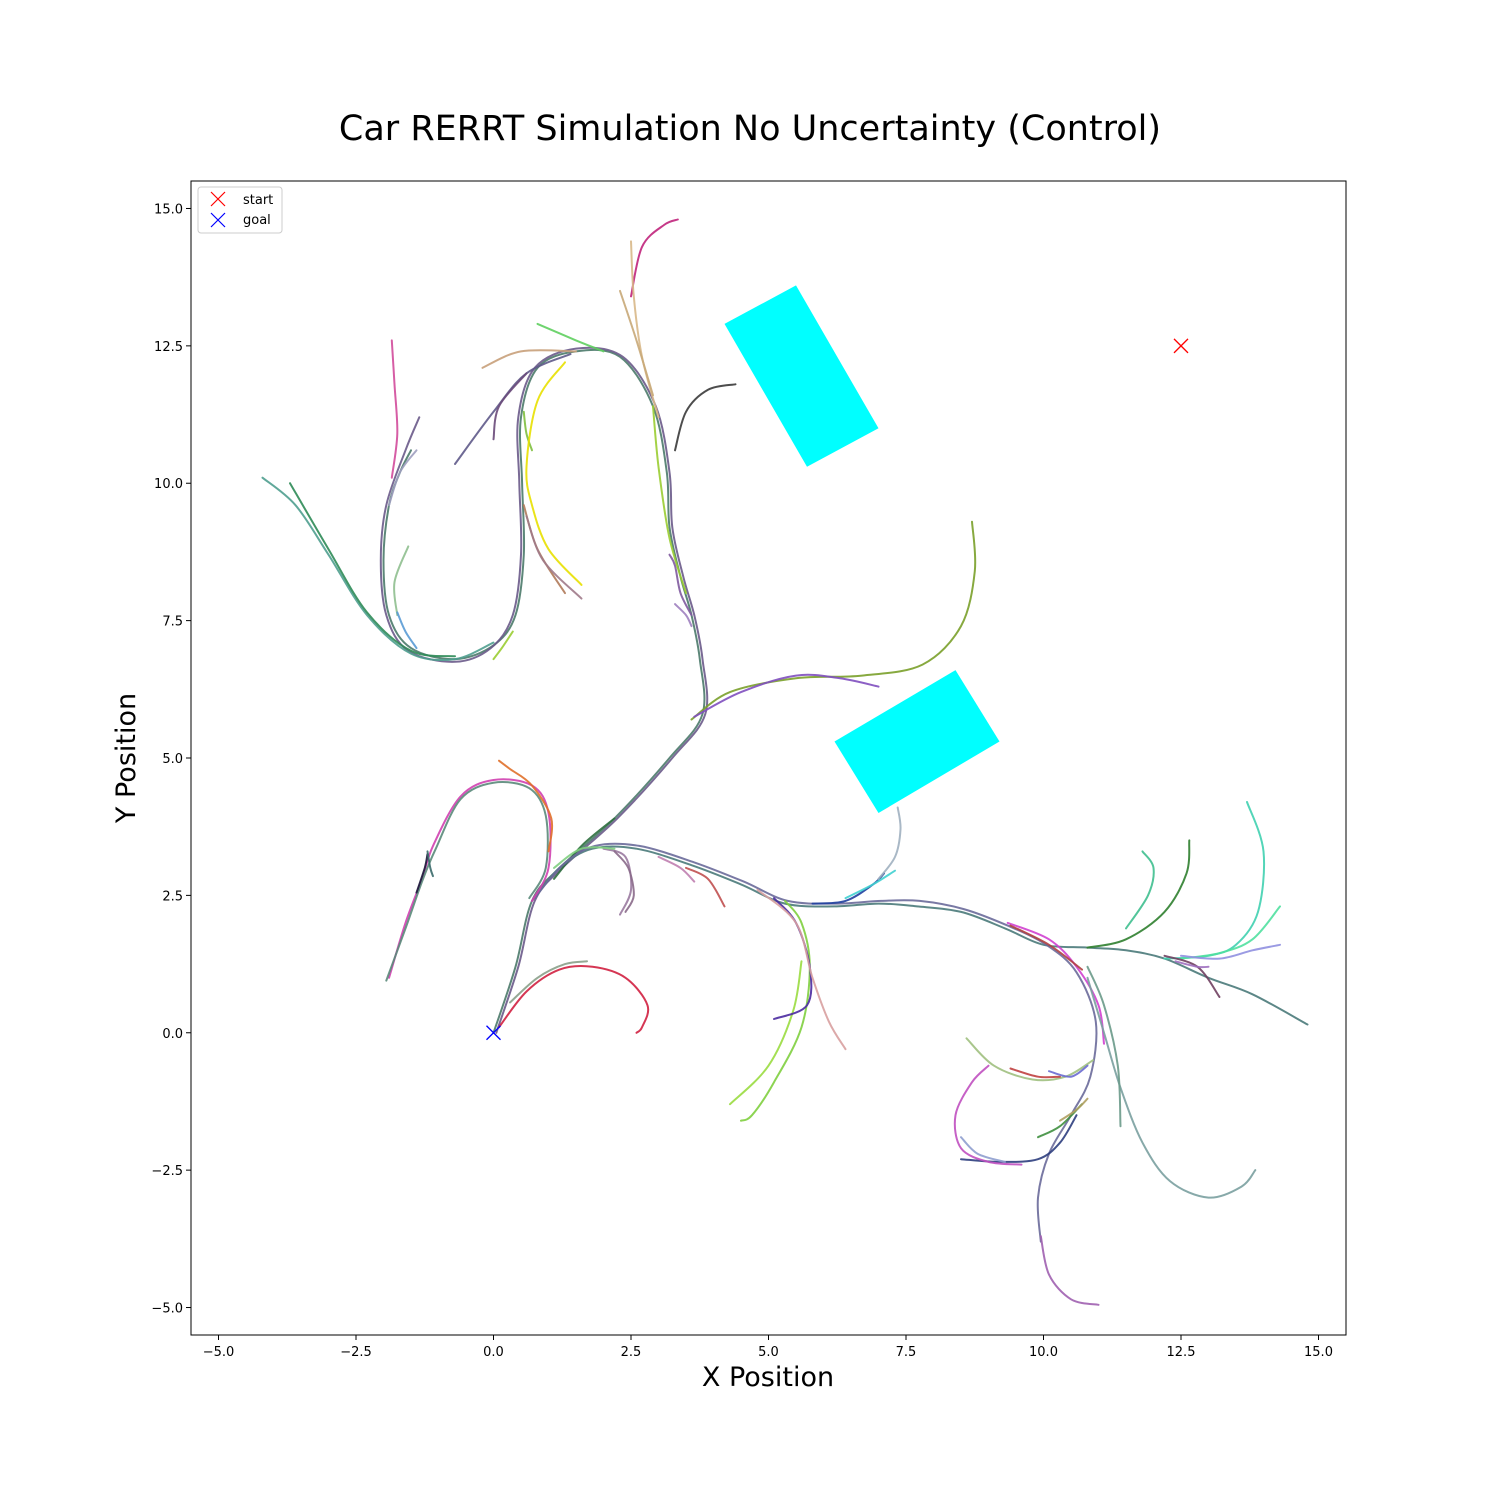 The height and width of the screenshot is (1500, 1500). Describe the element at coordinates (167, 1309) in the screenshot. I see `y-tick-label: −5.0` at that location.